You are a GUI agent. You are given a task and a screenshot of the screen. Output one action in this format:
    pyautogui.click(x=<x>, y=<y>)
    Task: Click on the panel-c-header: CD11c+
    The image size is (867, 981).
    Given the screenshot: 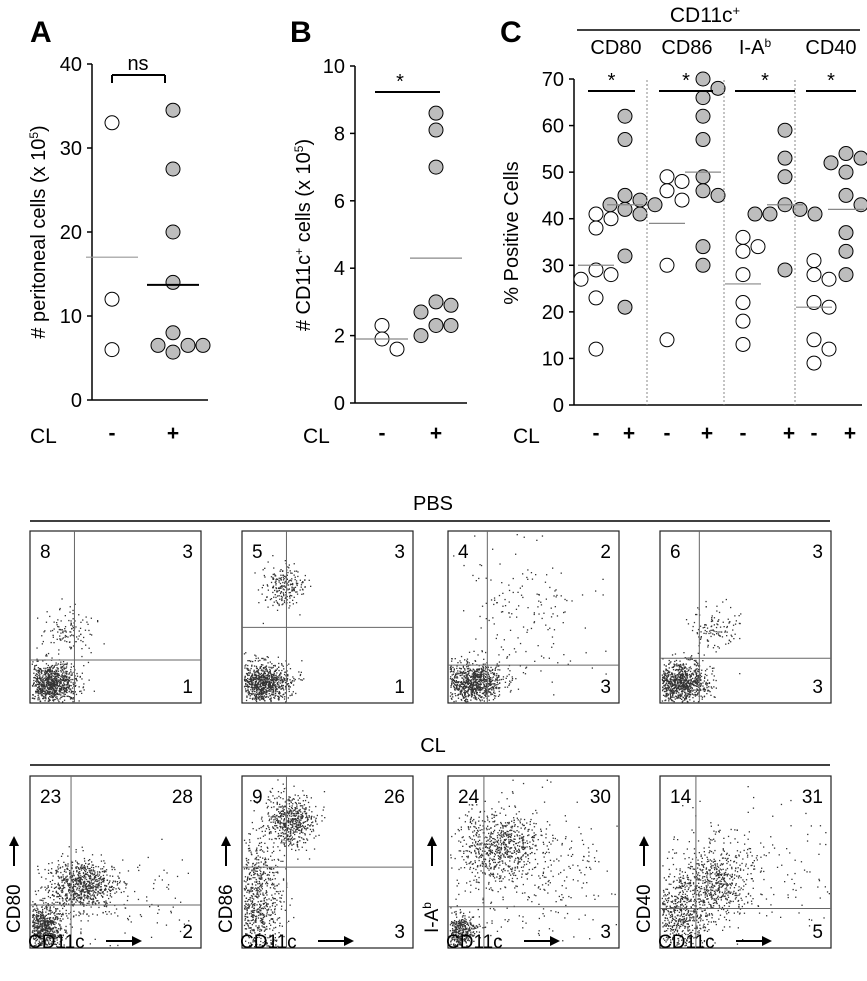 What is the action you would take?
    pyautogui.click(x=705, y=15)
    